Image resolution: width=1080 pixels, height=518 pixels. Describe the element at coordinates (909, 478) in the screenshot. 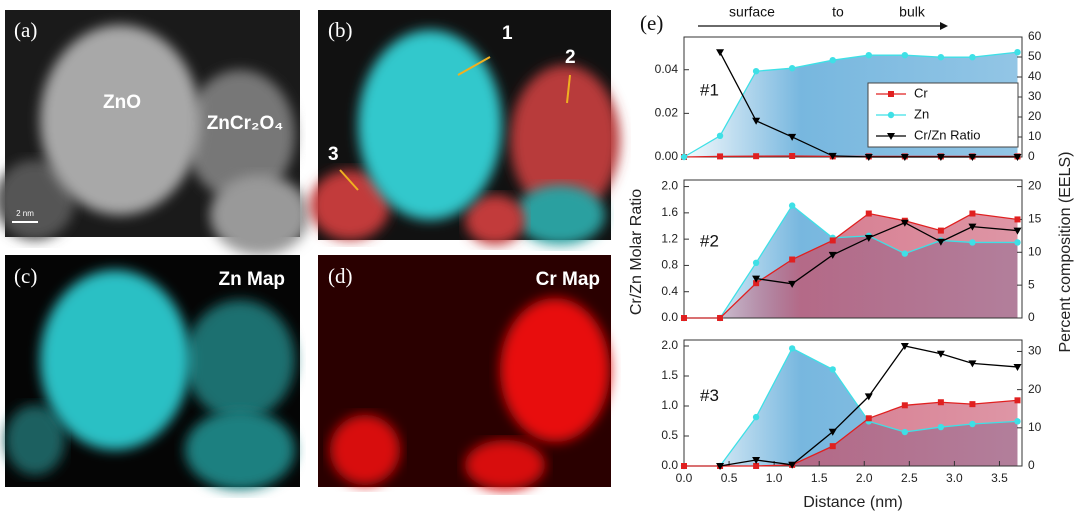

I see `x-tick-label: 2.5` at that location.